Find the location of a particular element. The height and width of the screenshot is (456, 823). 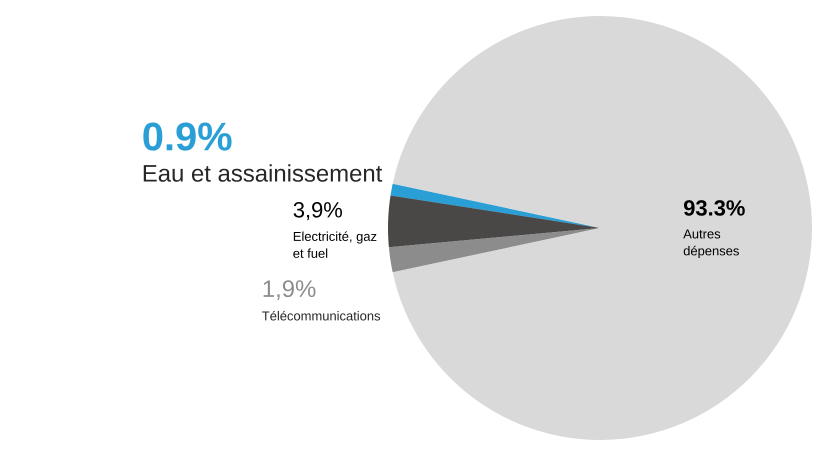

slice-label: Autres dépenses is located at coordinates (711, 243).